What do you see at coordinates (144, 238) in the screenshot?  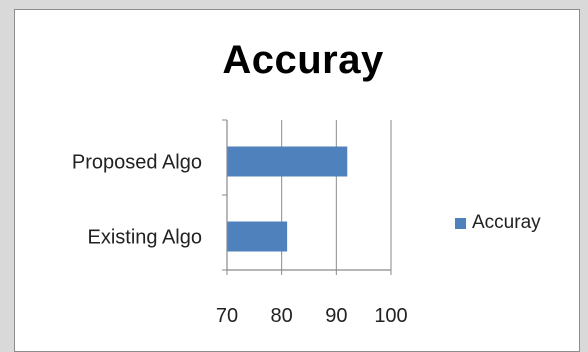 I see `category-label: Existing Algo` at bounding box center [144, 238].